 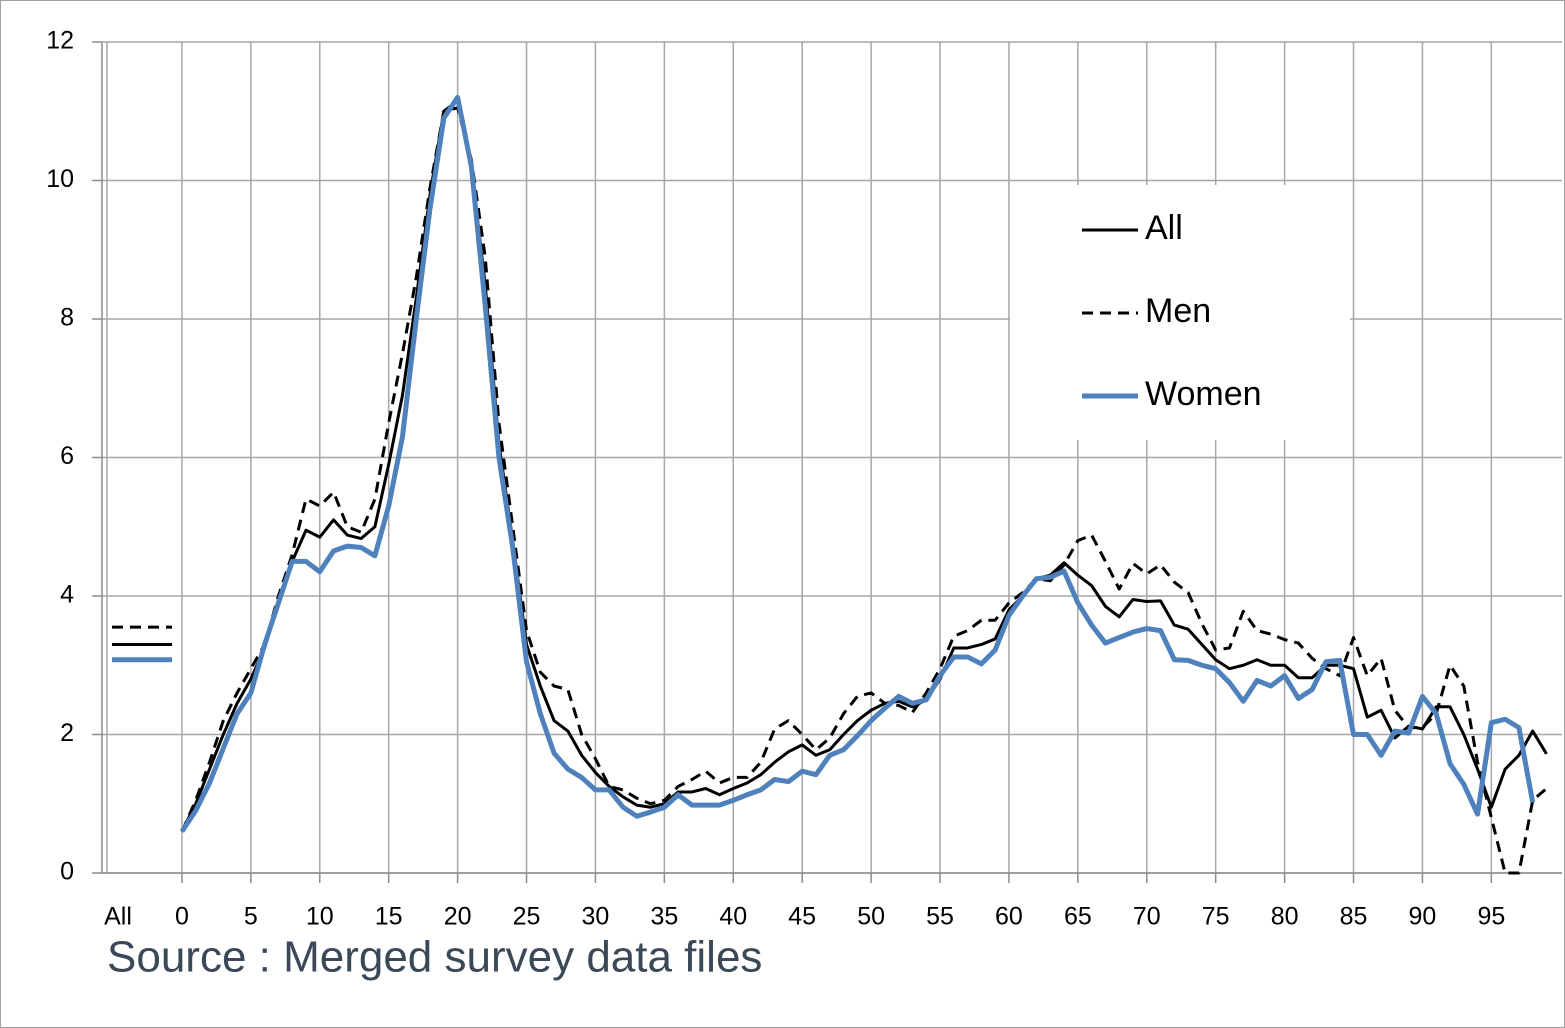 What do you see at coordinates (251, 917) in the screenshot?
I see `x-tick-label: 5` at bounding box center [251, 917].